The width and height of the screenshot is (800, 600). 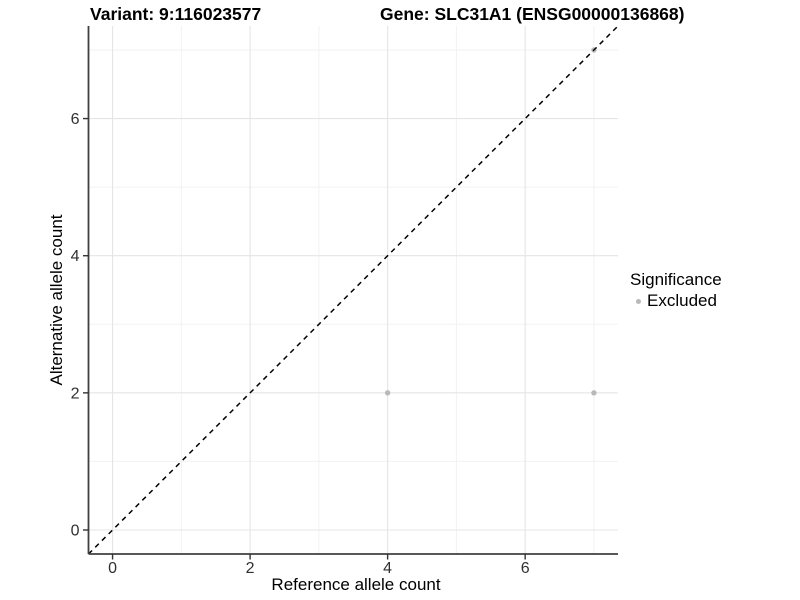 I want to click on x-tick-label: 0, so click(x=112, y=568).